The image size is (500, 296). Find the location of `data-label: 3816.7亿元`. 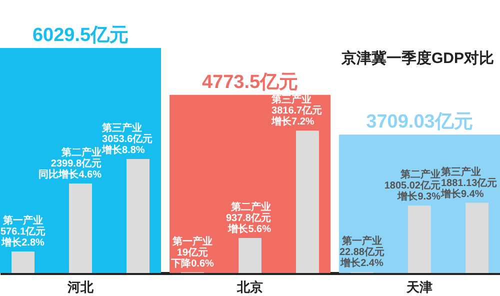

data-label: 3816.7亿元 is located at coordinates (297, 110).